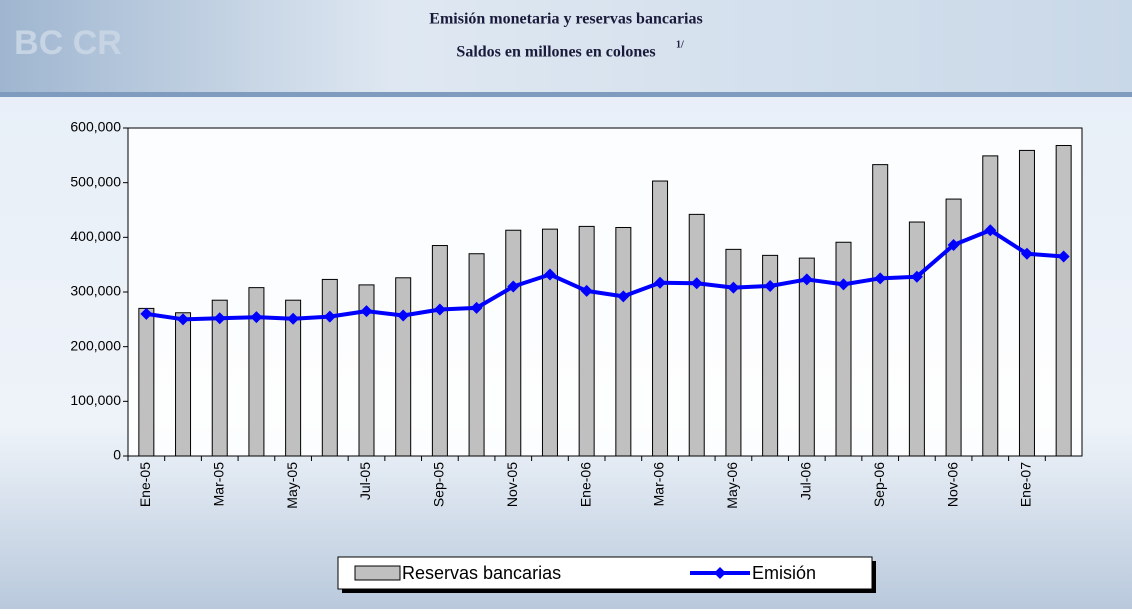 Image resolution: width=1132 pixels, height=614 pixels. What do you see at coordinates (952, 484) in the screenshot?
I see `x-tick-label: Nov-06` at bounding box center [952, 484].